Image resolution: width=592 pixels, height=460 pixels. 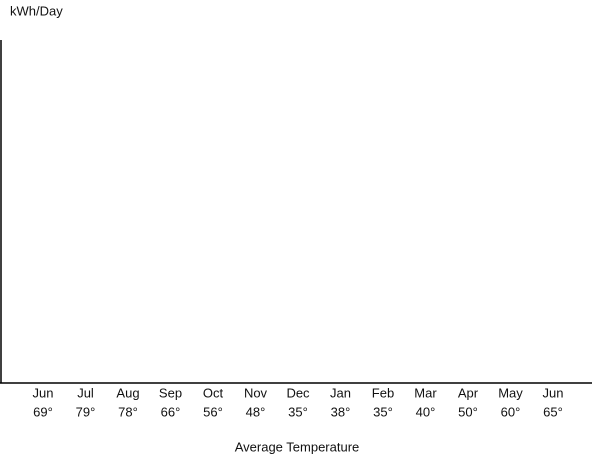 I want to click on x-tick-label: Jul, so click(x=85, y=392).